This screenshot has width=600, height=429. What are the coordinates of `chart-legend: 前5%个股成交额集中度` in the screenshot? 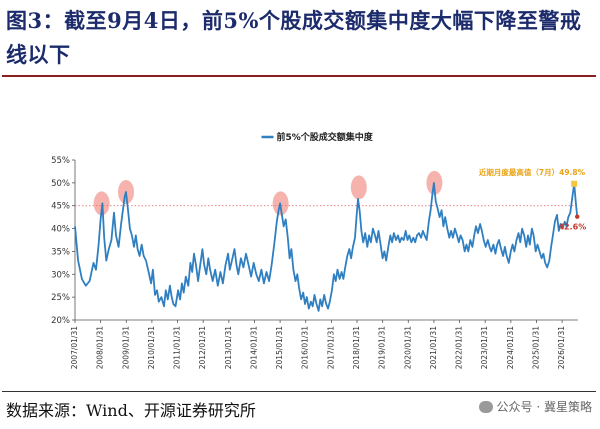 It's located at (317, 137).